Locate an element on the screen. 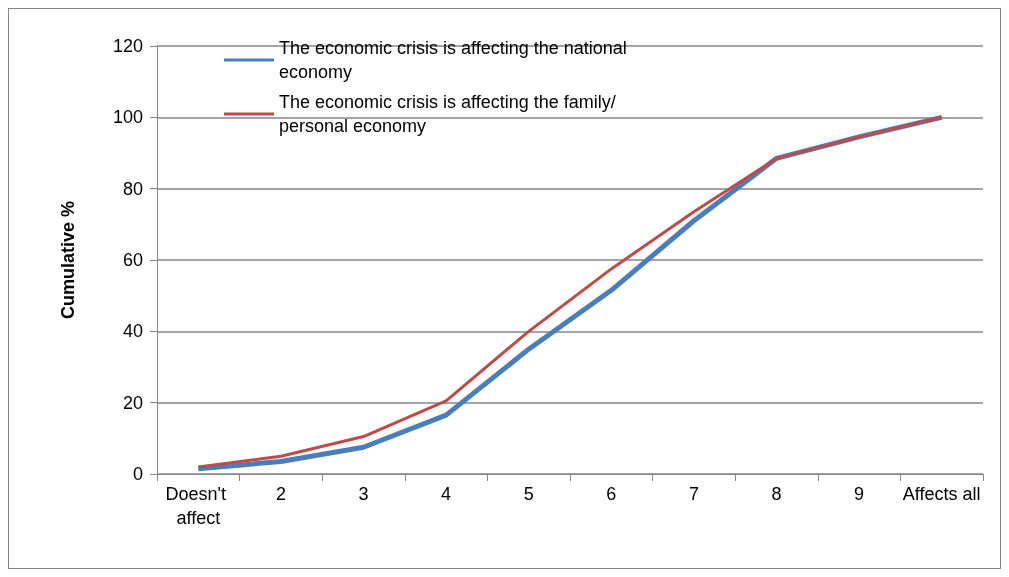 This screenshot has width=1009, height=577. y-tick-label: 100 is located at coordinates (127, 117).